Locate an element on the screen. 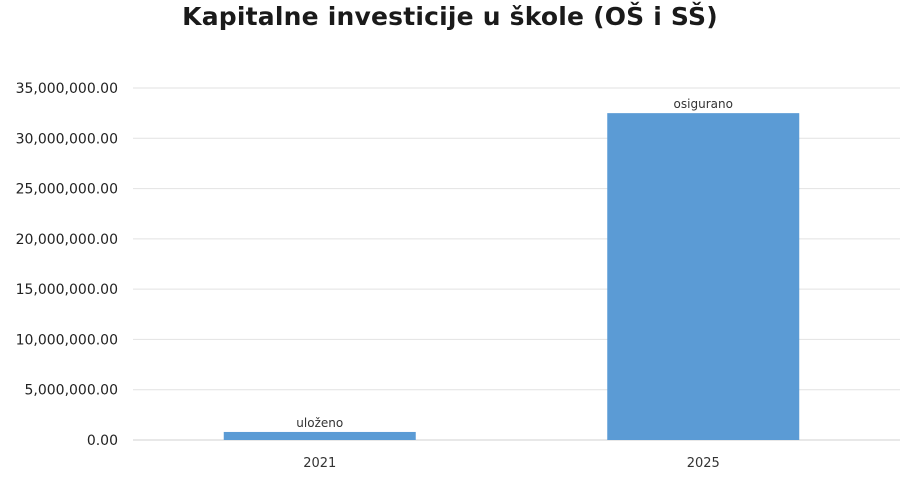  x-tick-label: 2021 is located at coordinates (319, 463).